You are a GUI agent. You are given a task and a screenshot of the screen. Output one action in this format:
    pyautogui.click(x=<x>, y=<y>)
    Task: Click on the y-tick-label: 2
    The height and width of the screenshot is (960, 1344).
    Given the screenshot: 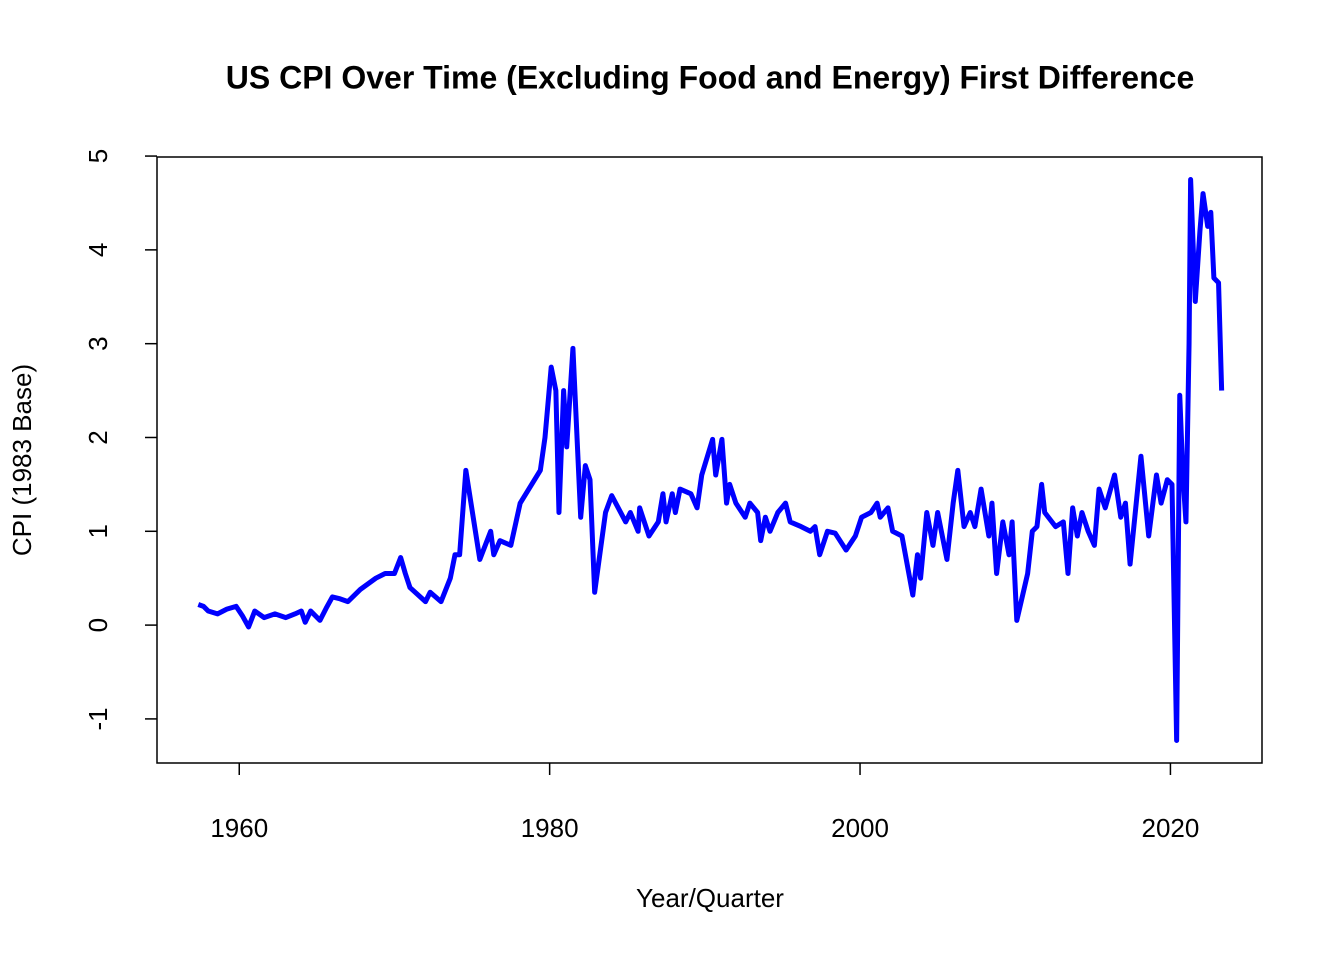 What is the action you would take?
    pyautogui.click(x=98, y=437)
    